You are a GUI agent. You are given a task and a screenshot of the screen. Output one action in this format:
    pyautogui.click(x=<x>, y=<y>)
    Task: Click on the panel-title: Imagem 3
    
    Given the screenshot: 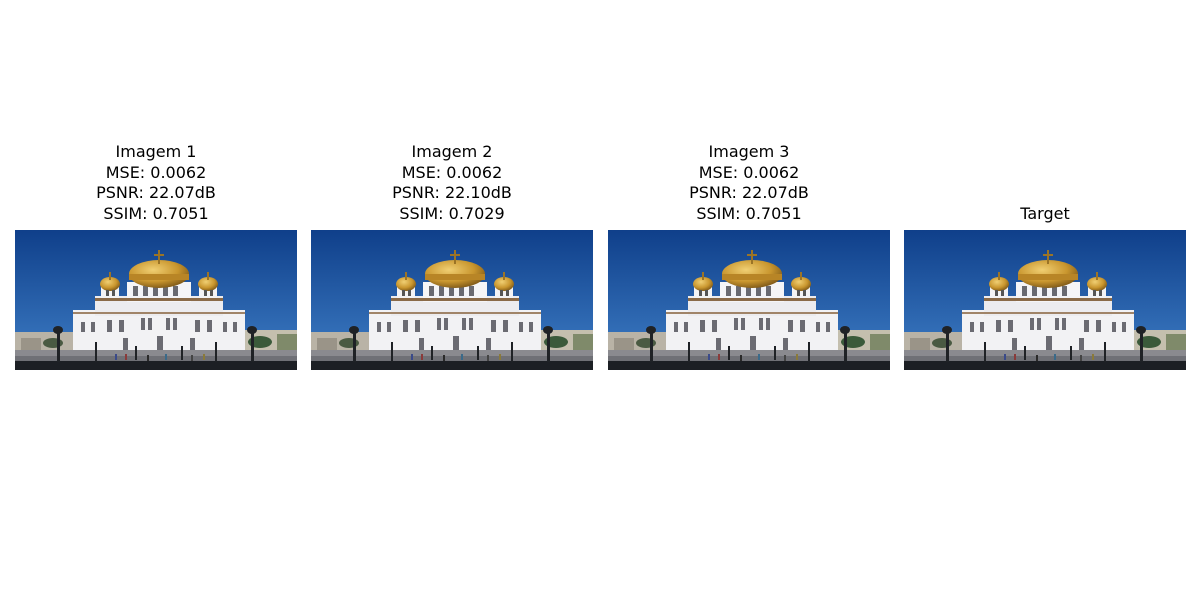 What is the action you would take?
    pyautogui.click(x=749, y=151)
    